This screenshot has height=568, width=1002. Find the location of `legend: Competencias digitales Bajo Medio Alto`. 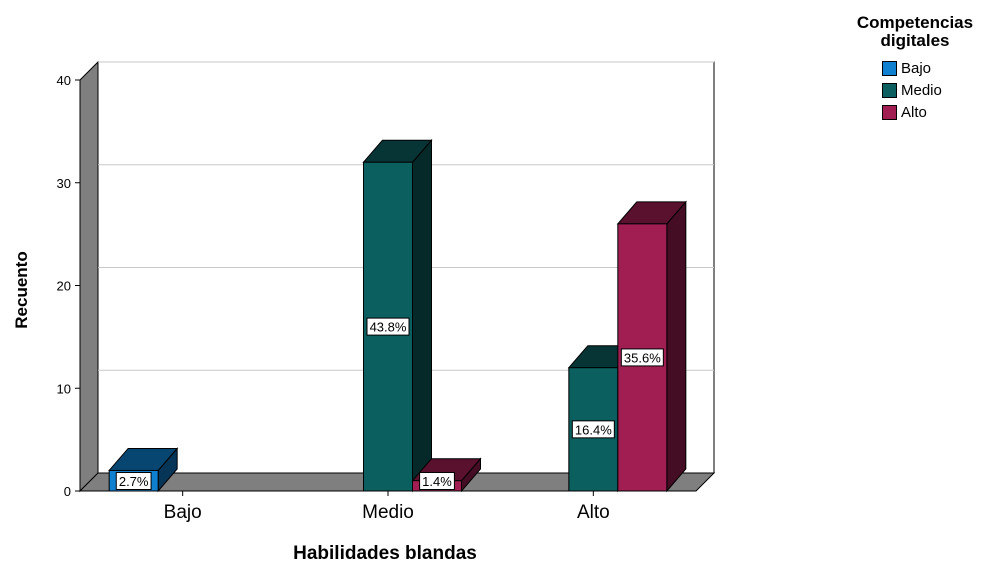

legend: Competencias digitales Bajo Medio Alto is located at coordinates (915, 68).